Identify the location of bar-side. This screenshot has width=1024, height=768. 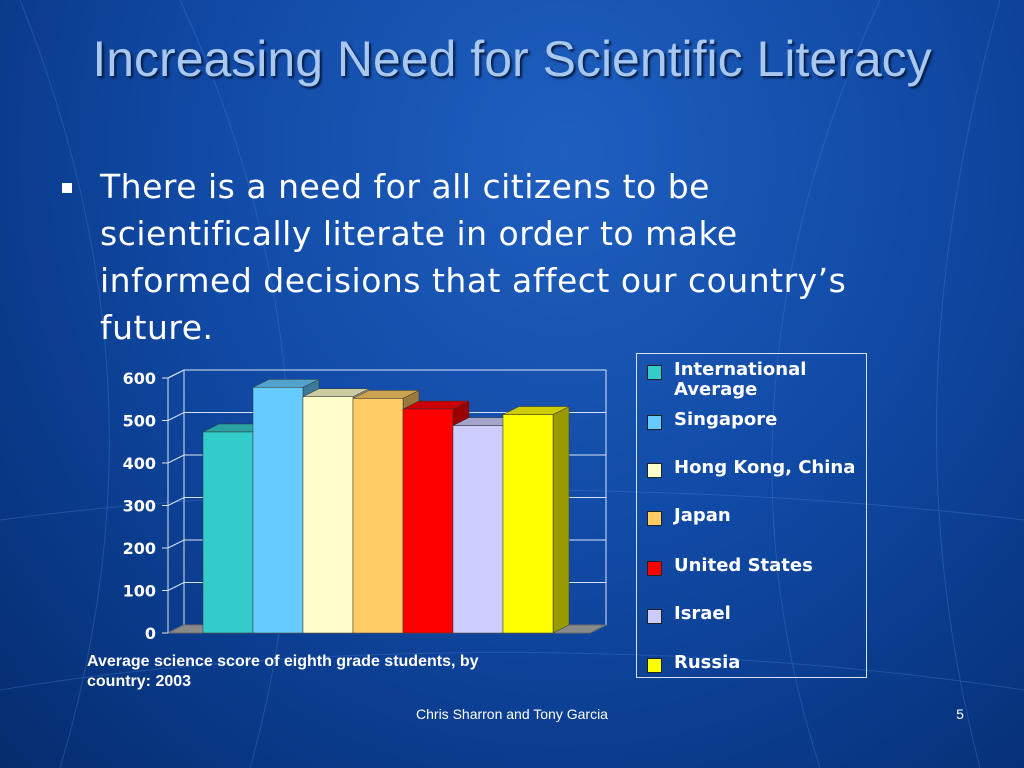
(561, 520).